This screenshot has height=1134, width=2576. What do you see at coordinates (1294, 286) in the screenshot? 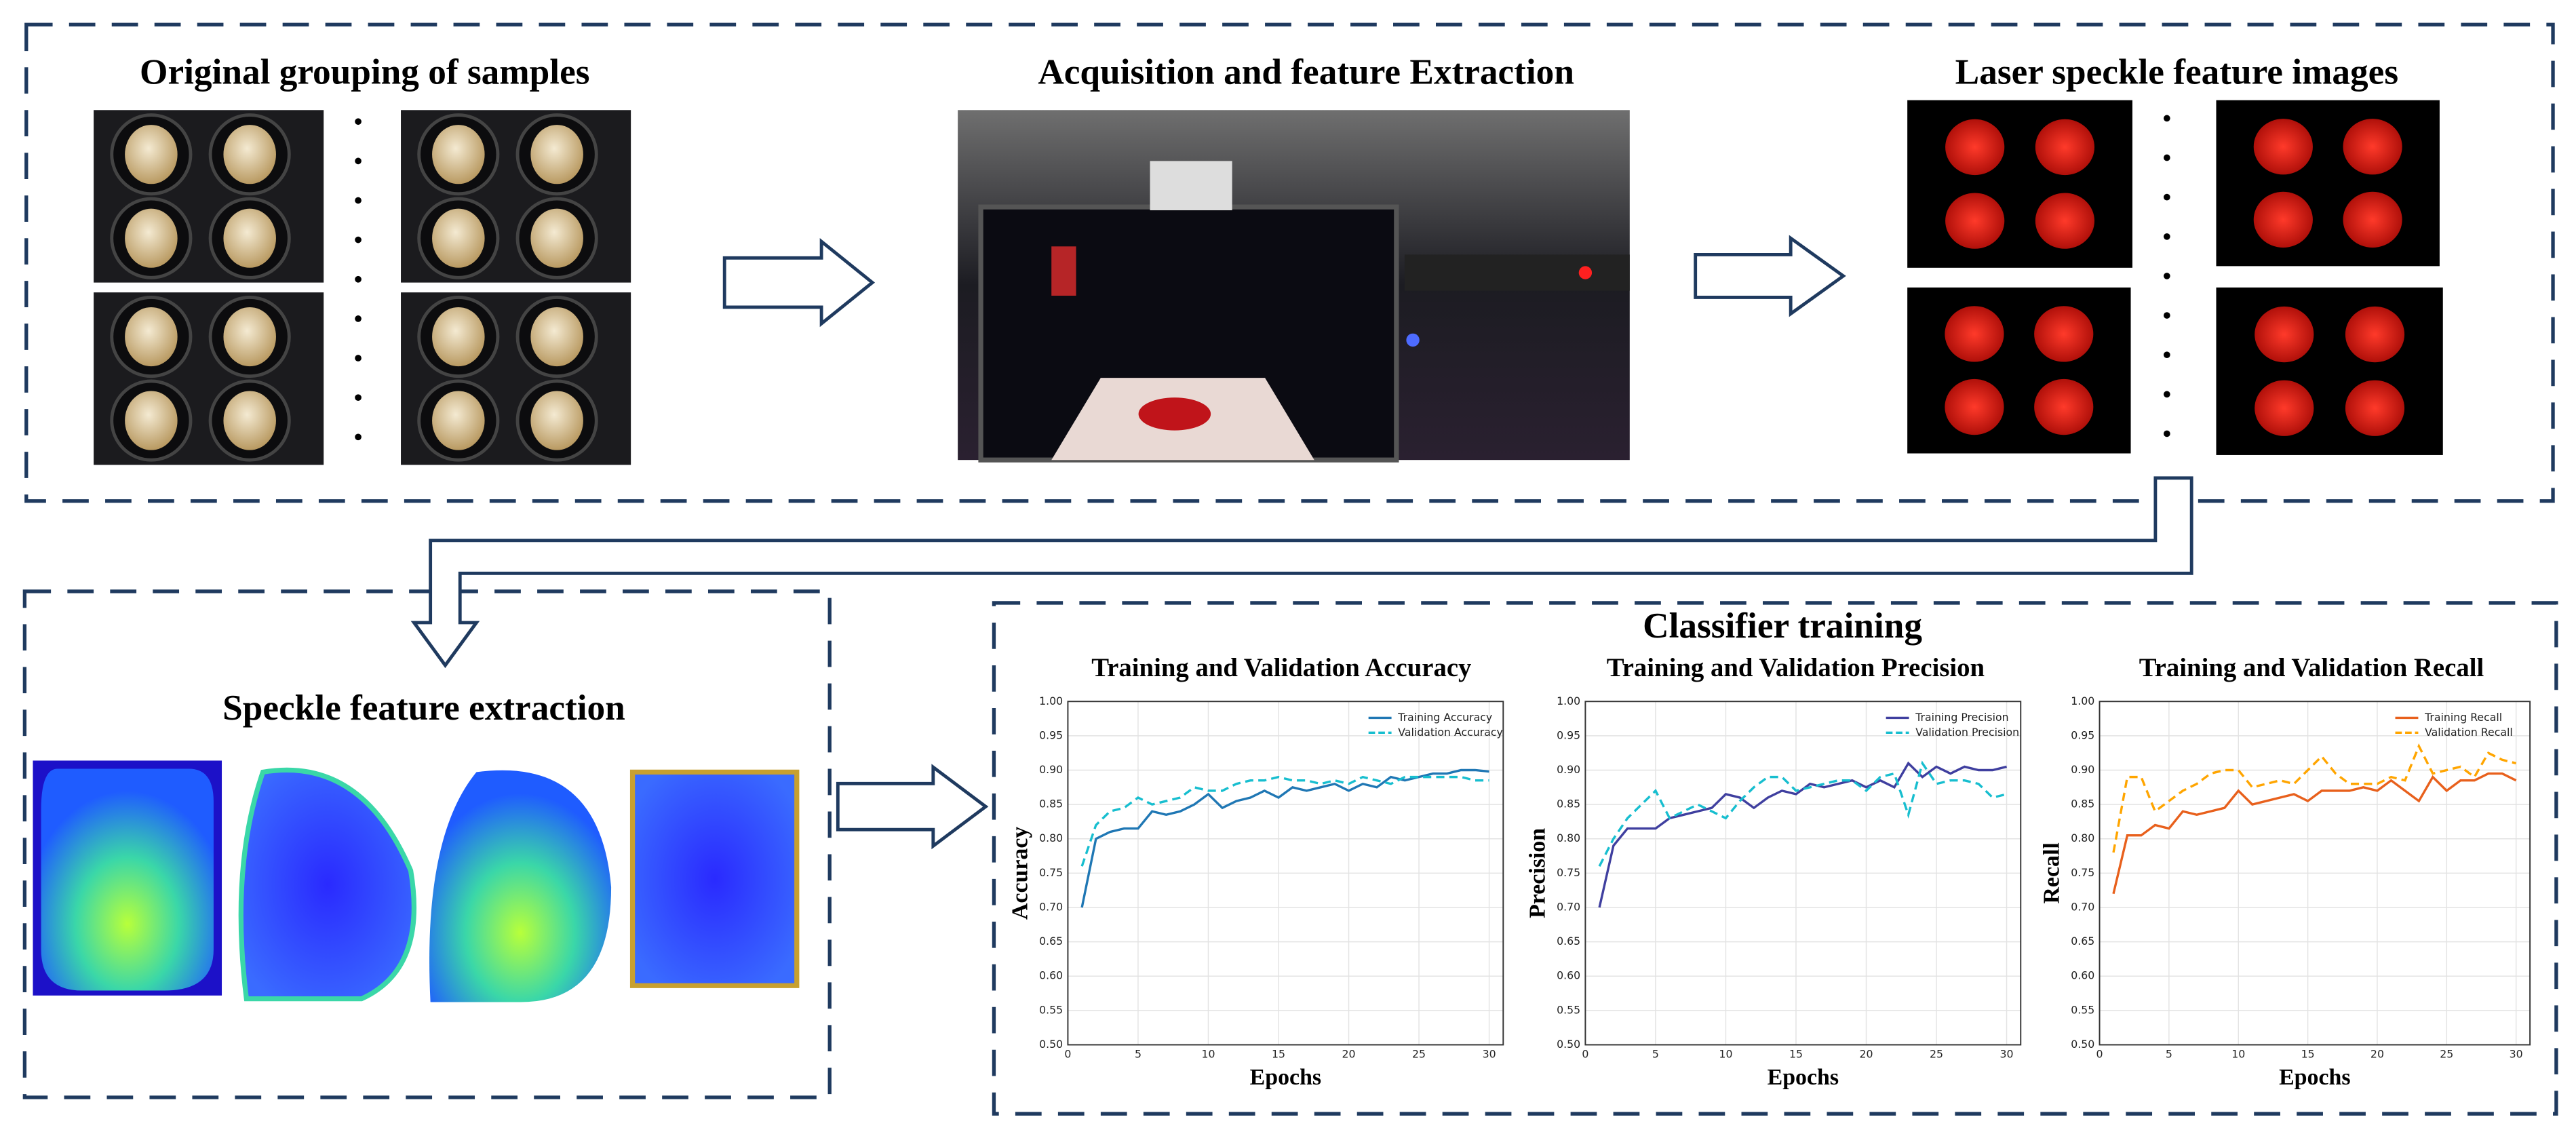
I see `acquisition-photo` at bounding box center [1294, 286].